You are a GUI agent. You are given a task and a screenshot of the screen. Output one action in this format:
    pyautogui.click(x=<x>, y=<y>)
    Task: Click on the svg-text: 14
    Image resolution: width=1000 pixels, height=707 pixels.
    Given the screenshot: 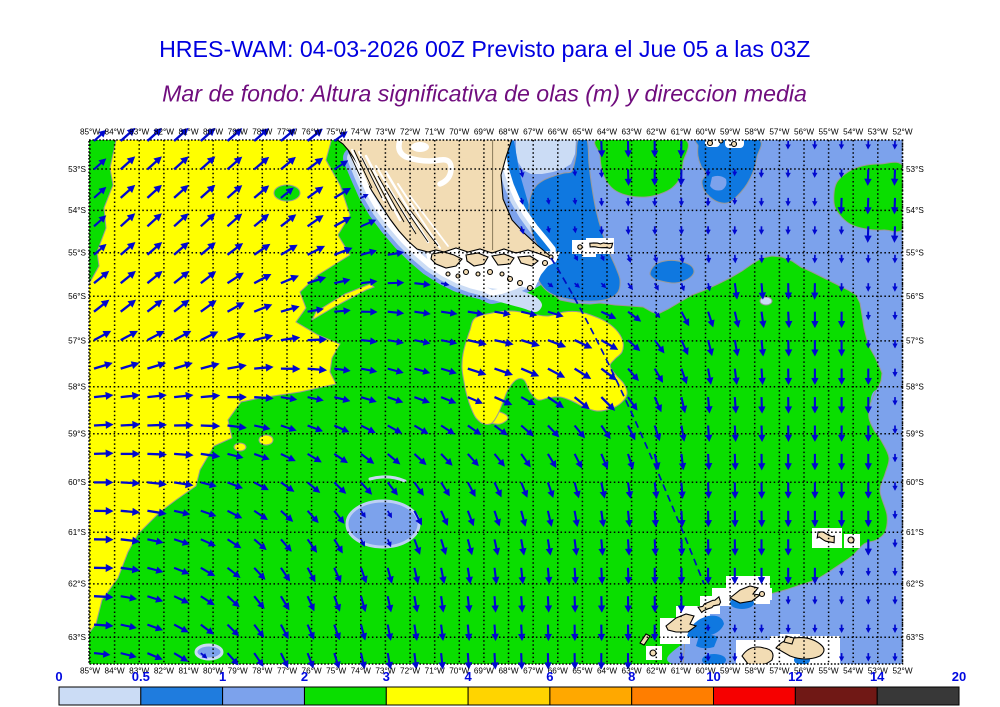 What is the action you would take?
    pyautogui.click(x=877, y=676)
    